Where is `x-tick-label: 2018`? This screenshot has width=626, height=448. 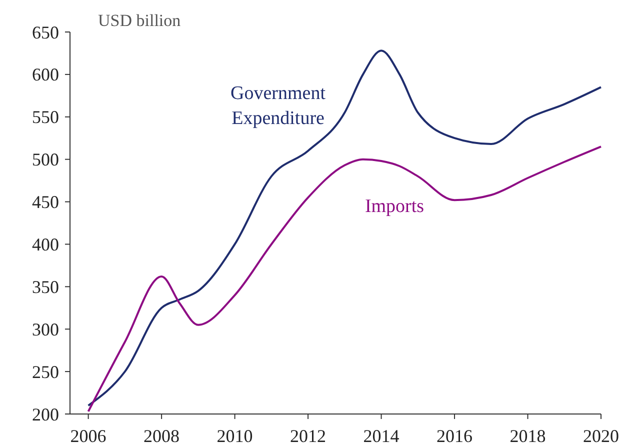
x-tick-label: 2018 is located at coordinates (528, 436).